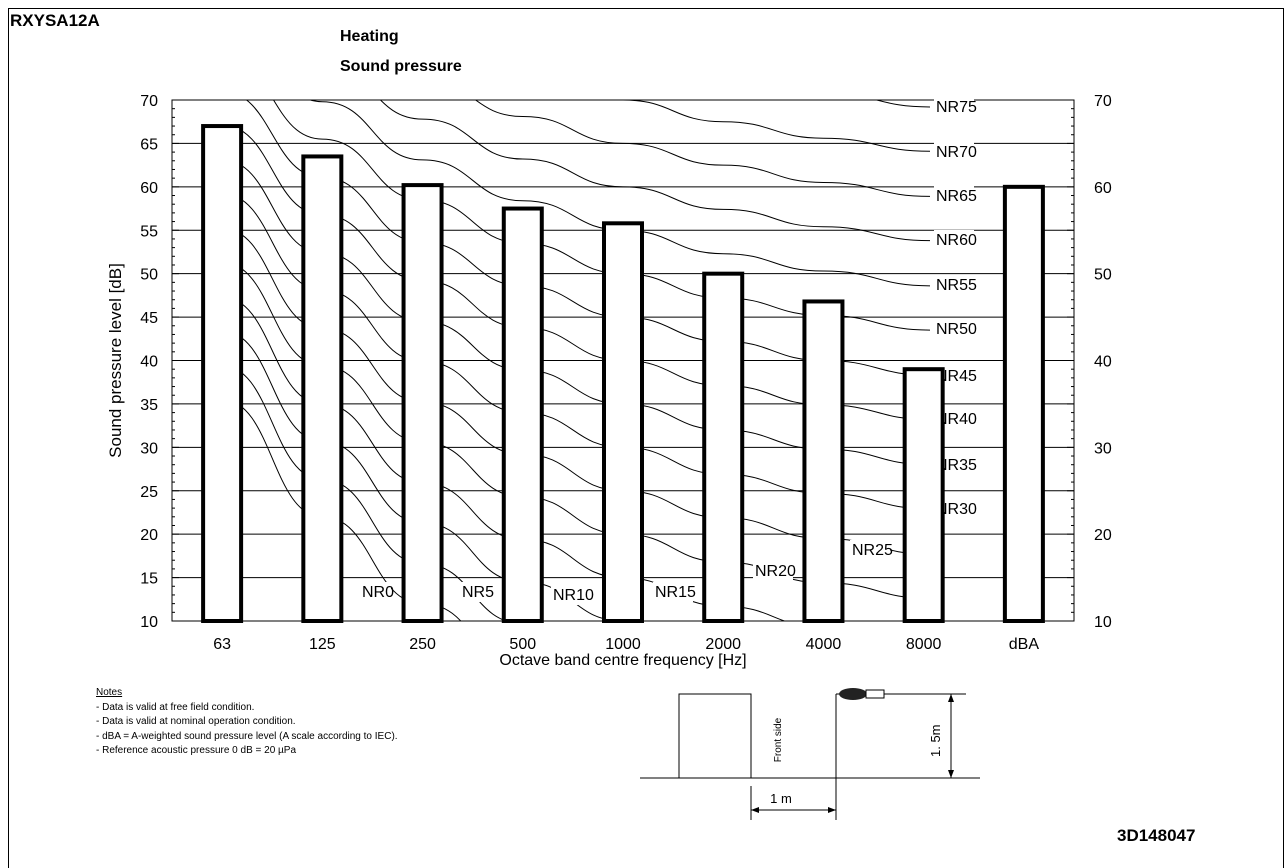 The width and height of the screenshot is (1288, 868). I want to click on nr-label: NR35, so click(956, 465).